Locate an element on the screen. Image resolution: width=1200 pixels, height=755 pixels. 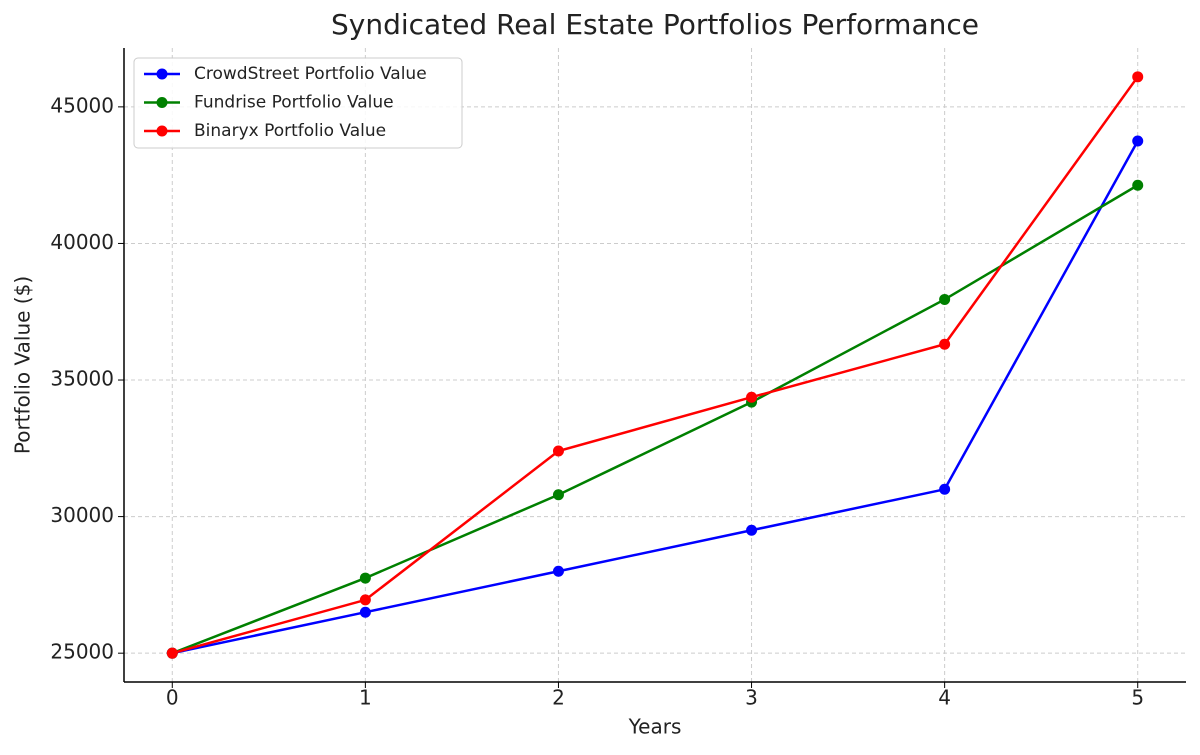
x-tick-label: 5 is located at coordinates (1137, 698).